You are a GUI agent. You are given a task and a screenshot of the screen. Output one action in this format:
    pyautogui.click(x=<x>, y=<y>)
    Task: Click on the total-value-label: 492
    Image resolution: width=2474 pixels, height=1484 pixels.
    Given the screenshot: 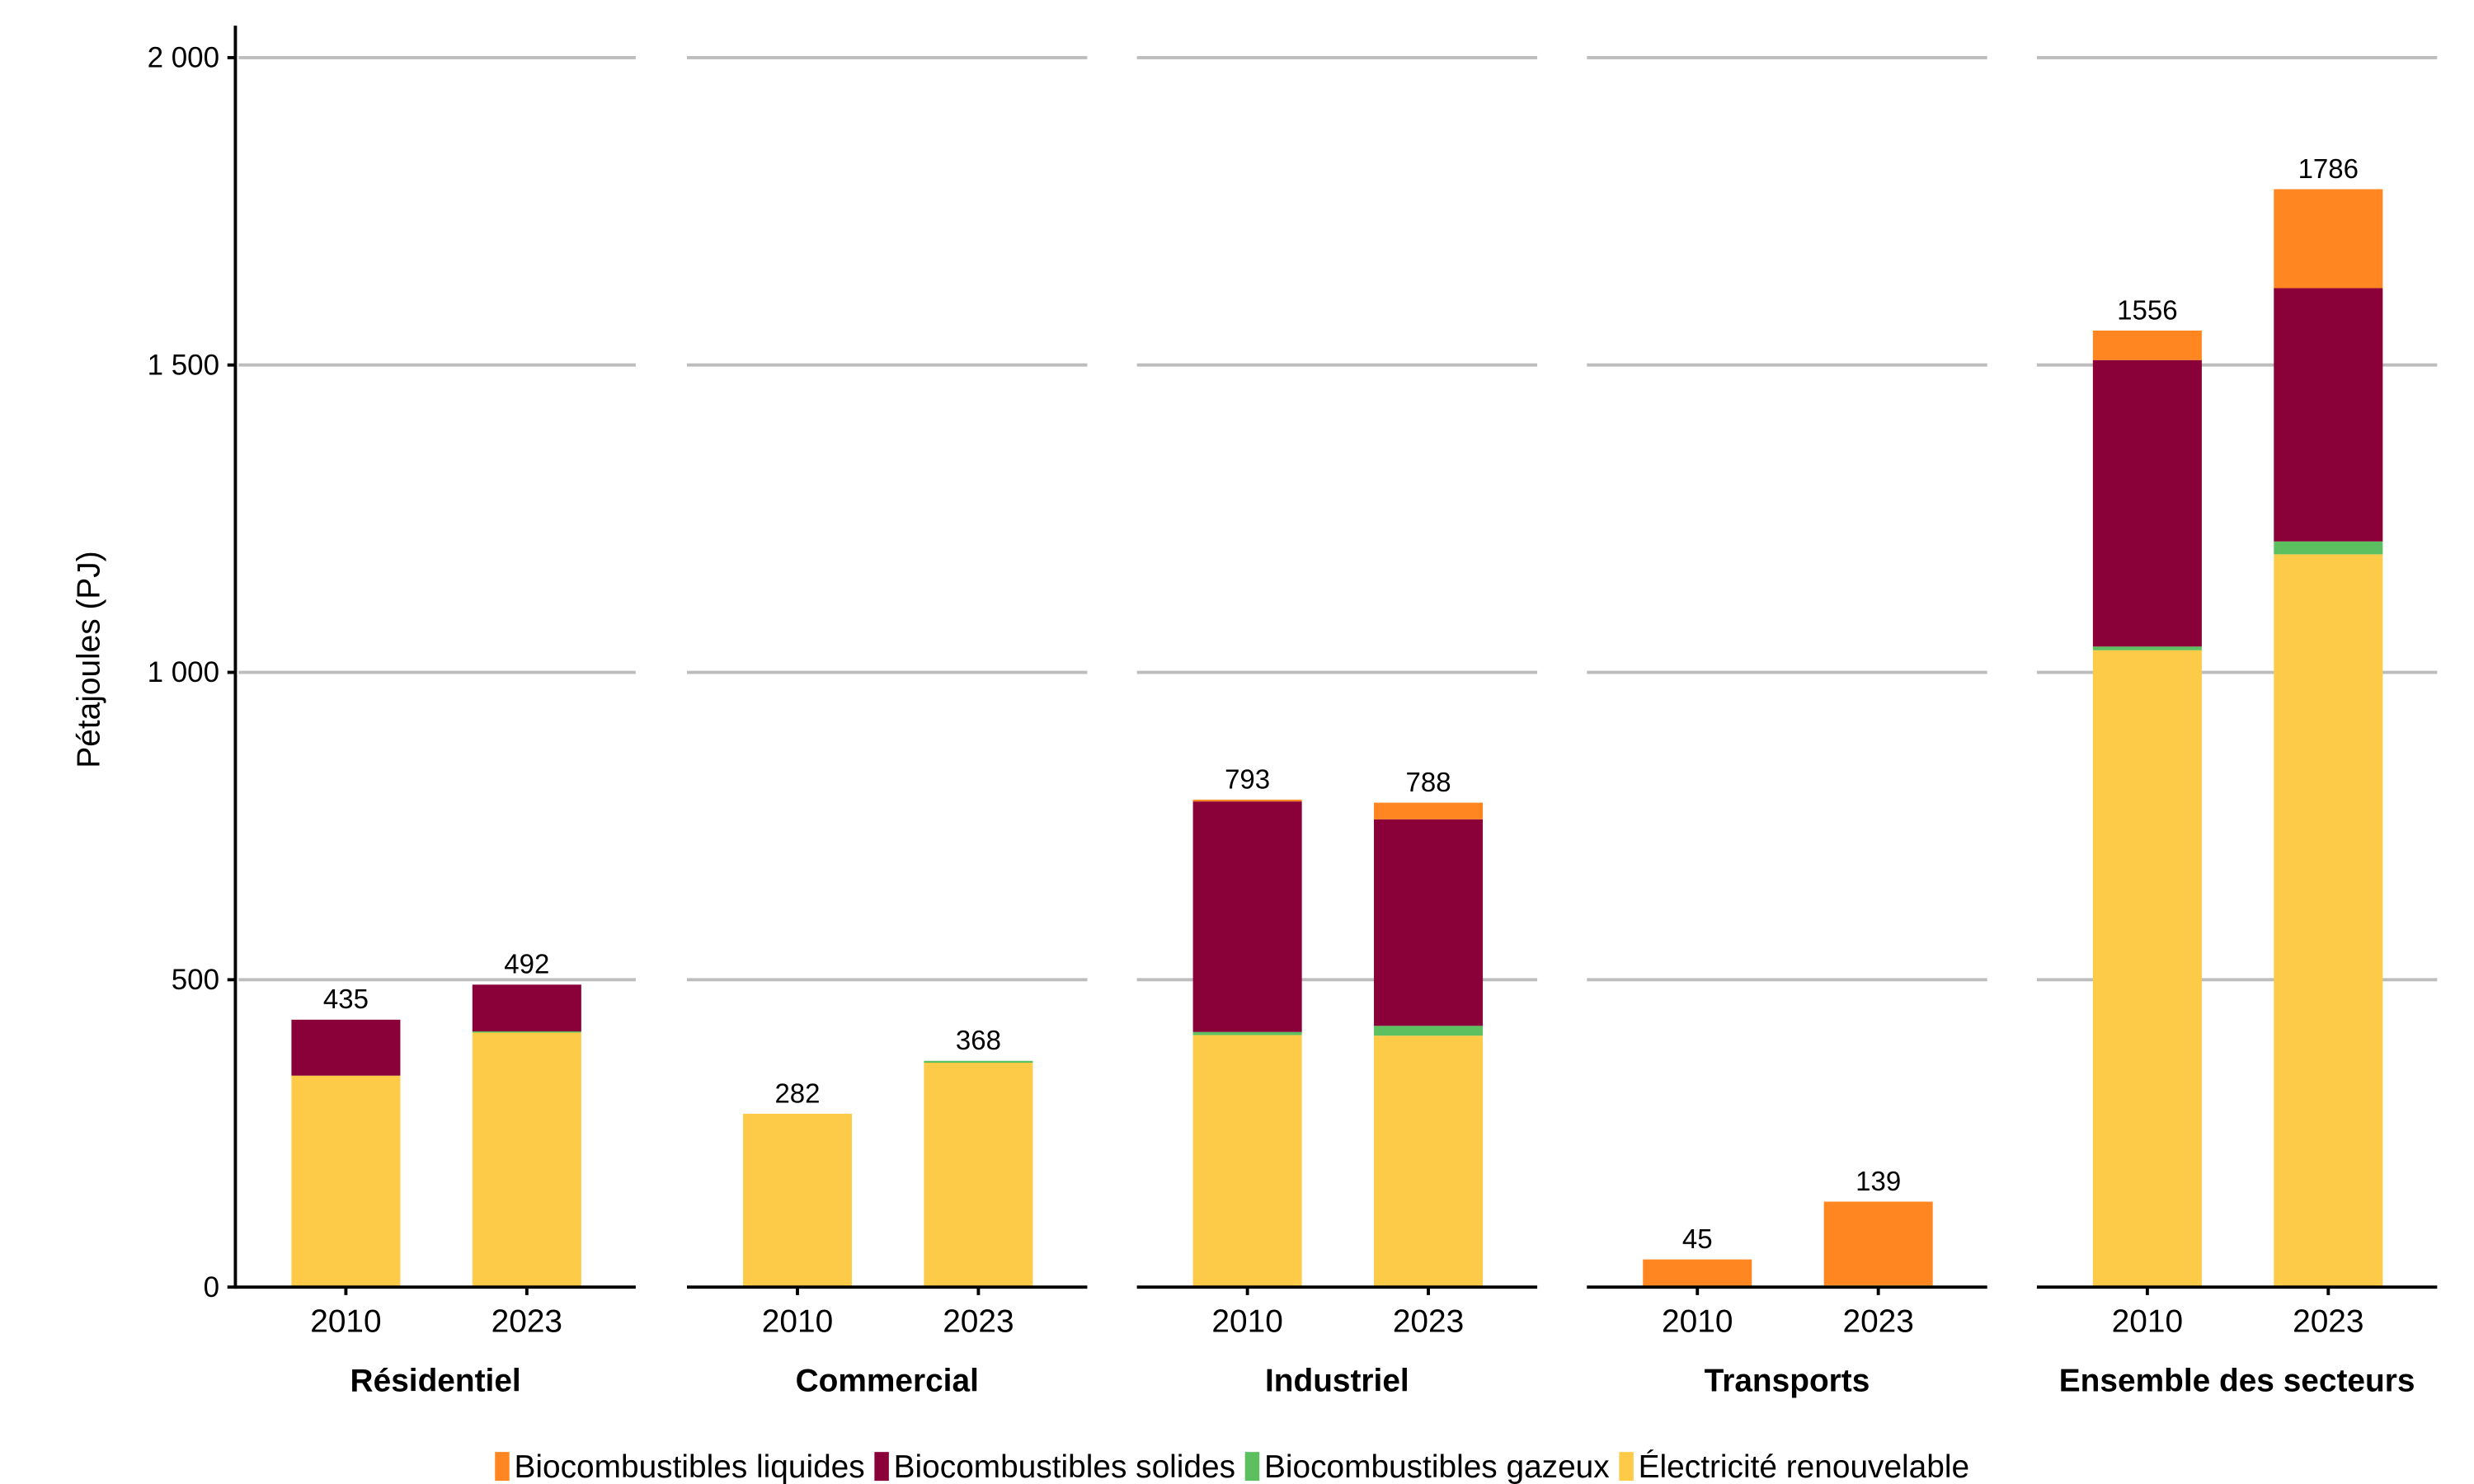 What is the action you would take?
    pyautogui.click(x=526, y=964)
    